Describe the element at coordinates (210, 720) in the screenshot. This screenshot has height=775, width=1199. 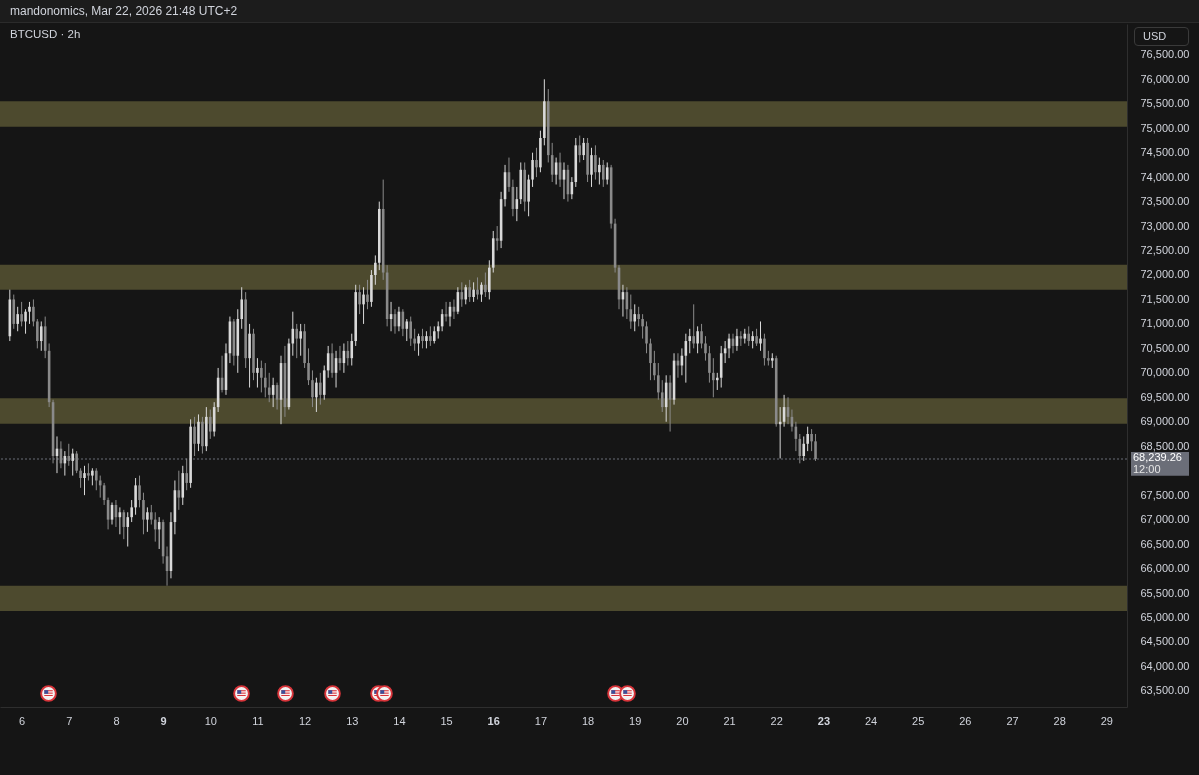
I see `x-tick-label: 10` at that location.